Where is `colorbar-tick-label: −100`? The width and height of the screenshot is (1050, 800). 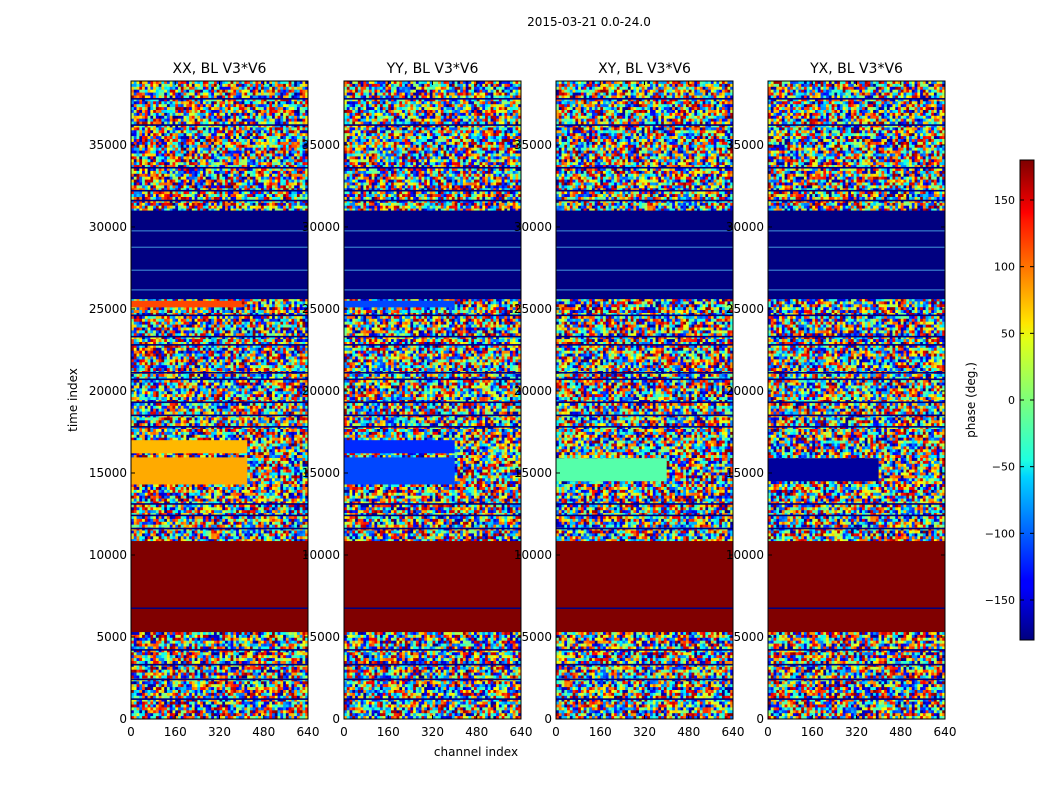 colorbar-tick-label: −100 is located at coordinates (1000, 533).